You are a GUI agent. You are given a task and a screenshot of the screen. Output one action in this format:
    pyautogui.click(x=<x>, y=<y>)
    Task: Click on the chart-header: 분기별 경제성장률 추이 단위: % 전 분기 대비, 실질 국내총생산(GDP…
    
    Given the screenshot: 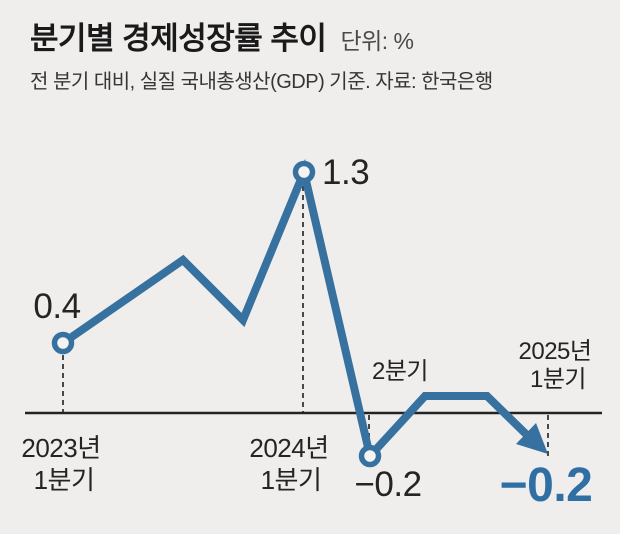 What is the action you would take?
    pyautogui.click(x=315, y=57)
    